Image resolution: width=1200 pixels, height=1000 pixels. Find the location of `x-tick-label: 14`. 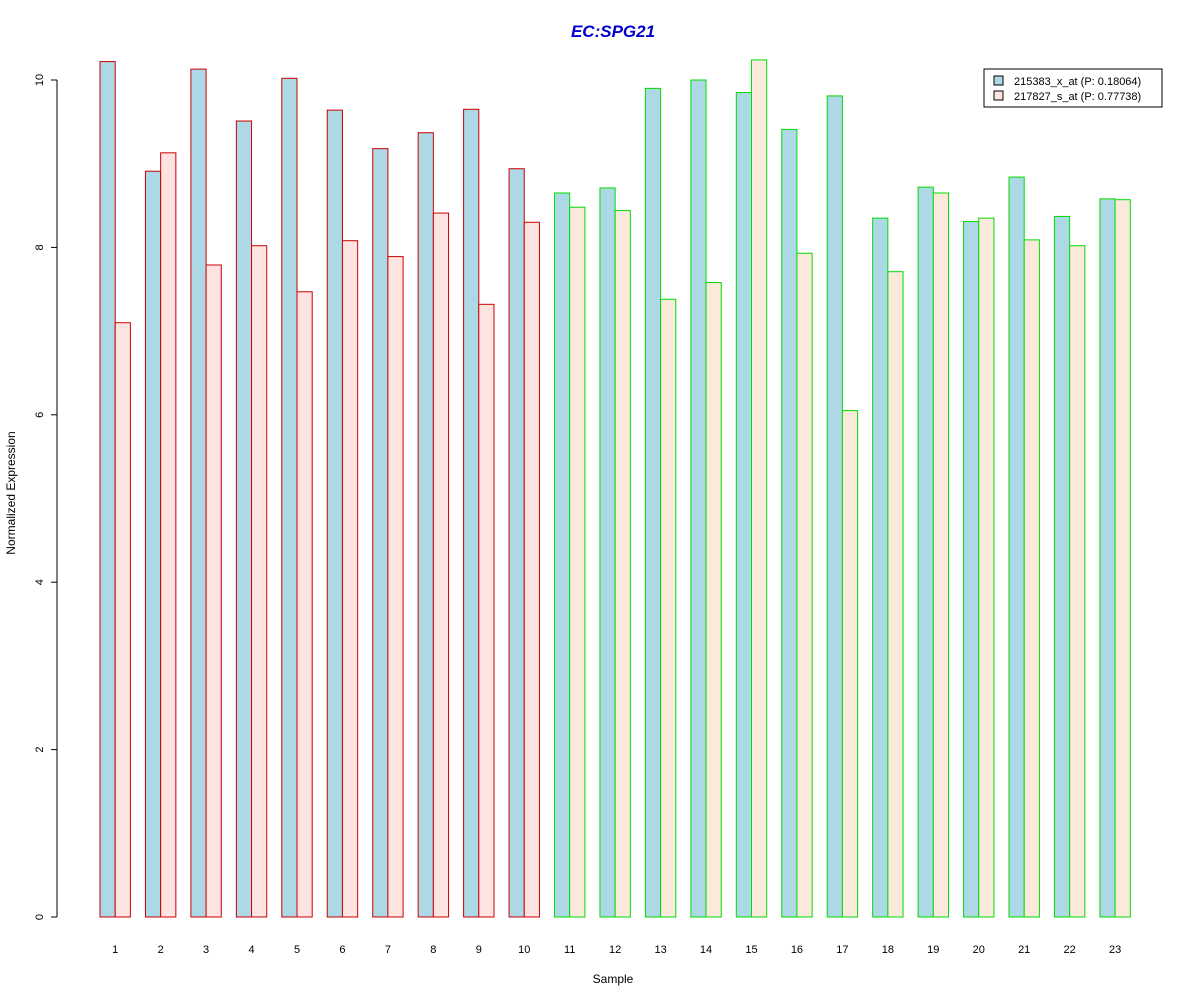

x-tick-label: 14 is located at coordinates (706, 950).